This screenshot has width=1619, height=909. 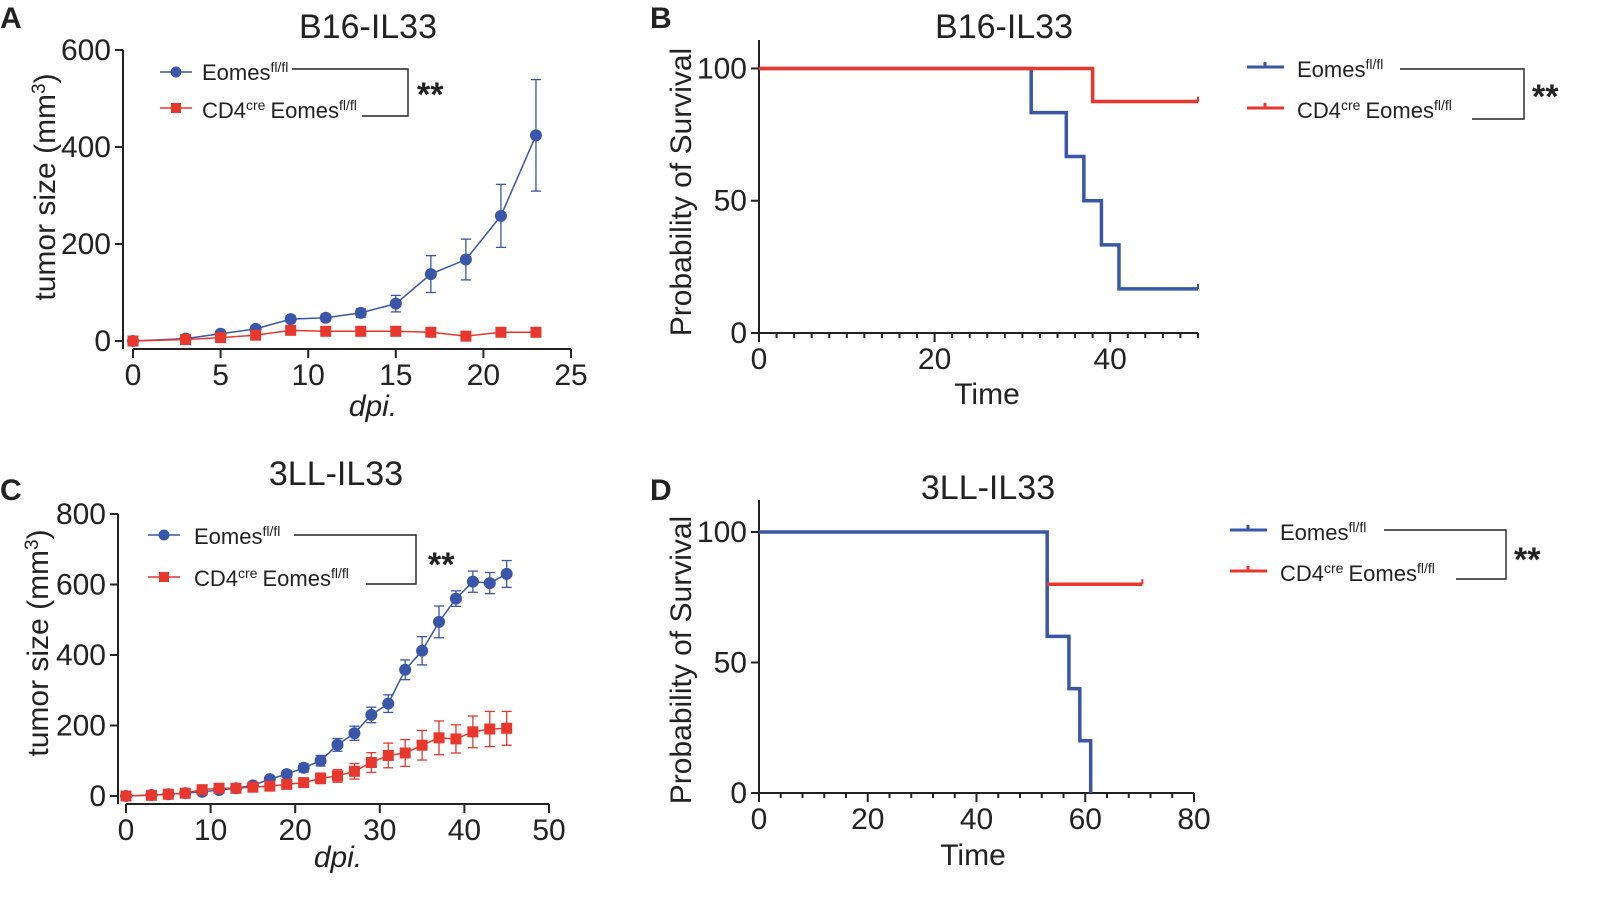 What do you see at coordinates (176, 108) in the screenshot?
I see `panel-a-legend-marker-cd4cre` at bounding box center [176, 108].